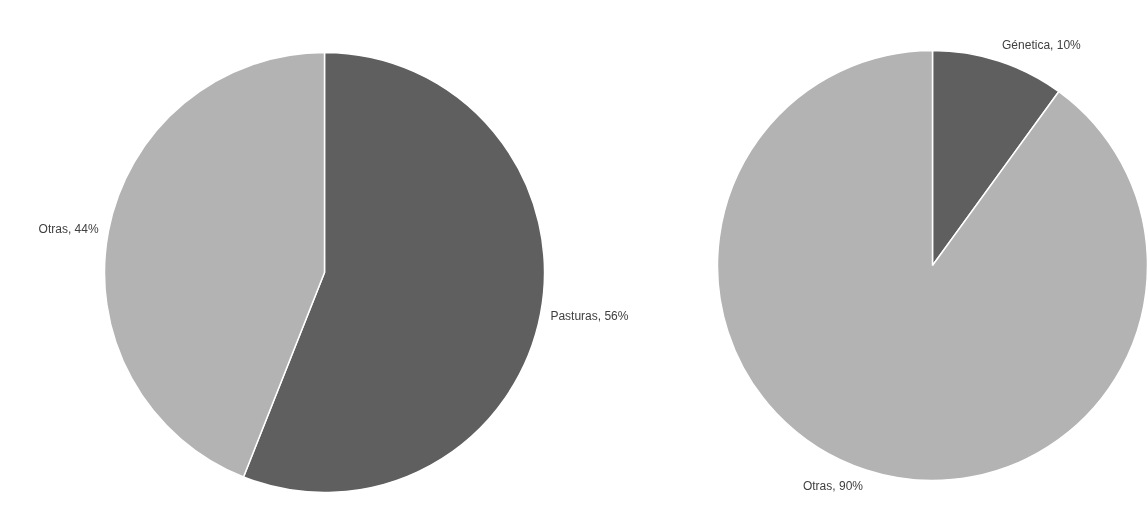  What do you see at coordinates (68, 229) in the screenshot?
I see `slice-label: Otras, 44%` at bounding box center [68, 229].